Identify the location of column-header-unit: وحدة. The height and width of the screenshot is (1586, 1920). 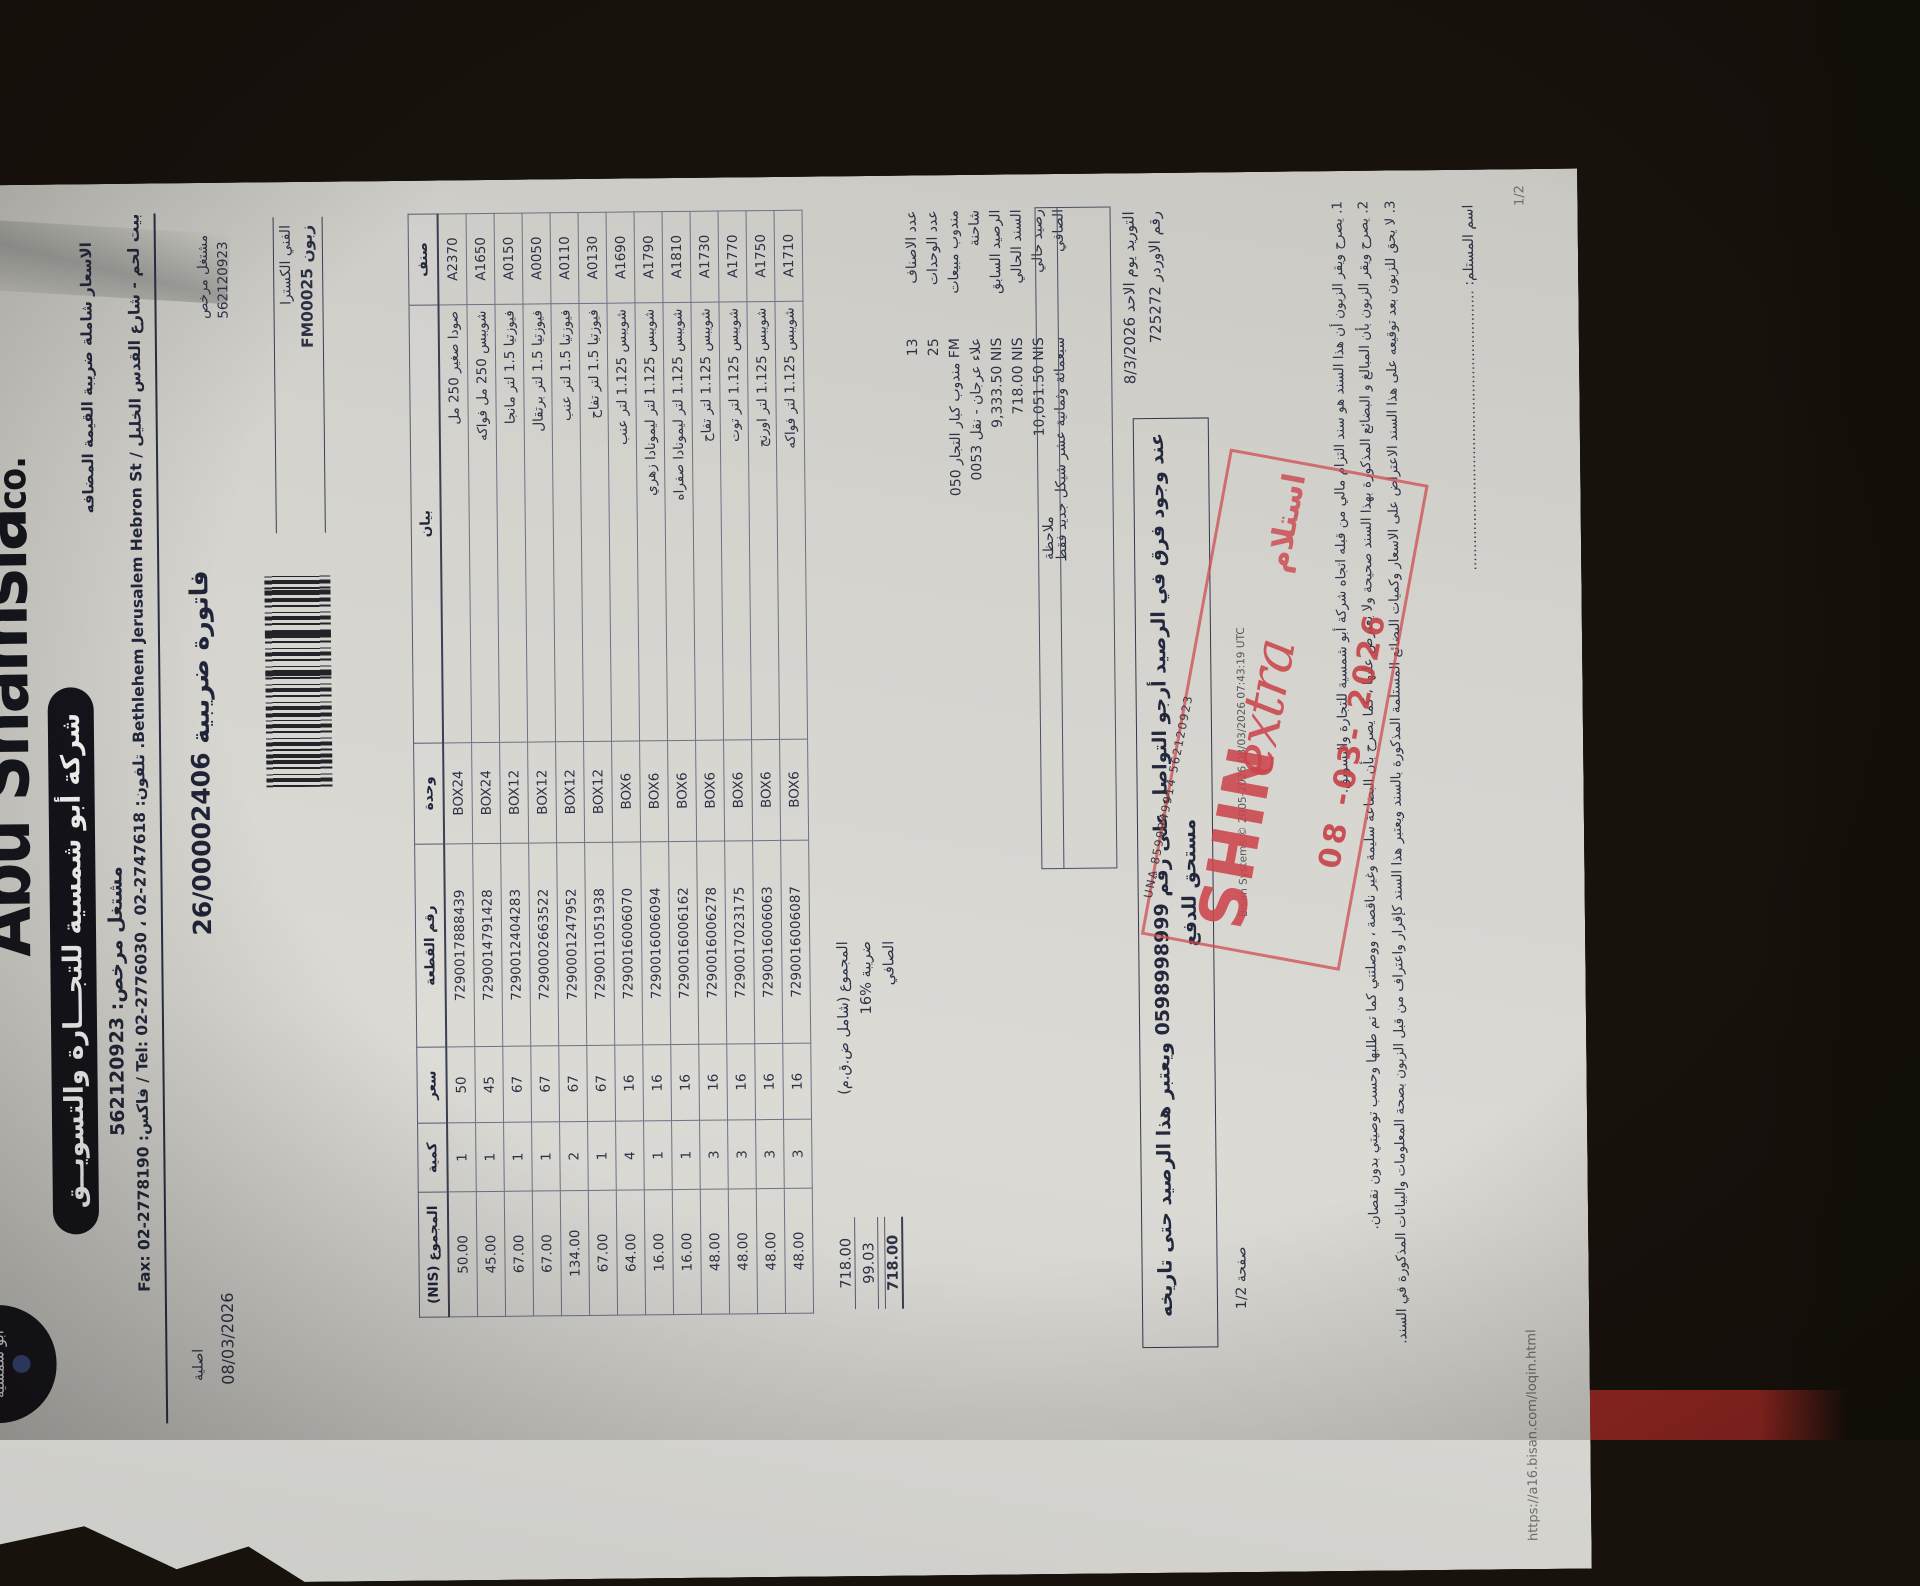
(429, 794).